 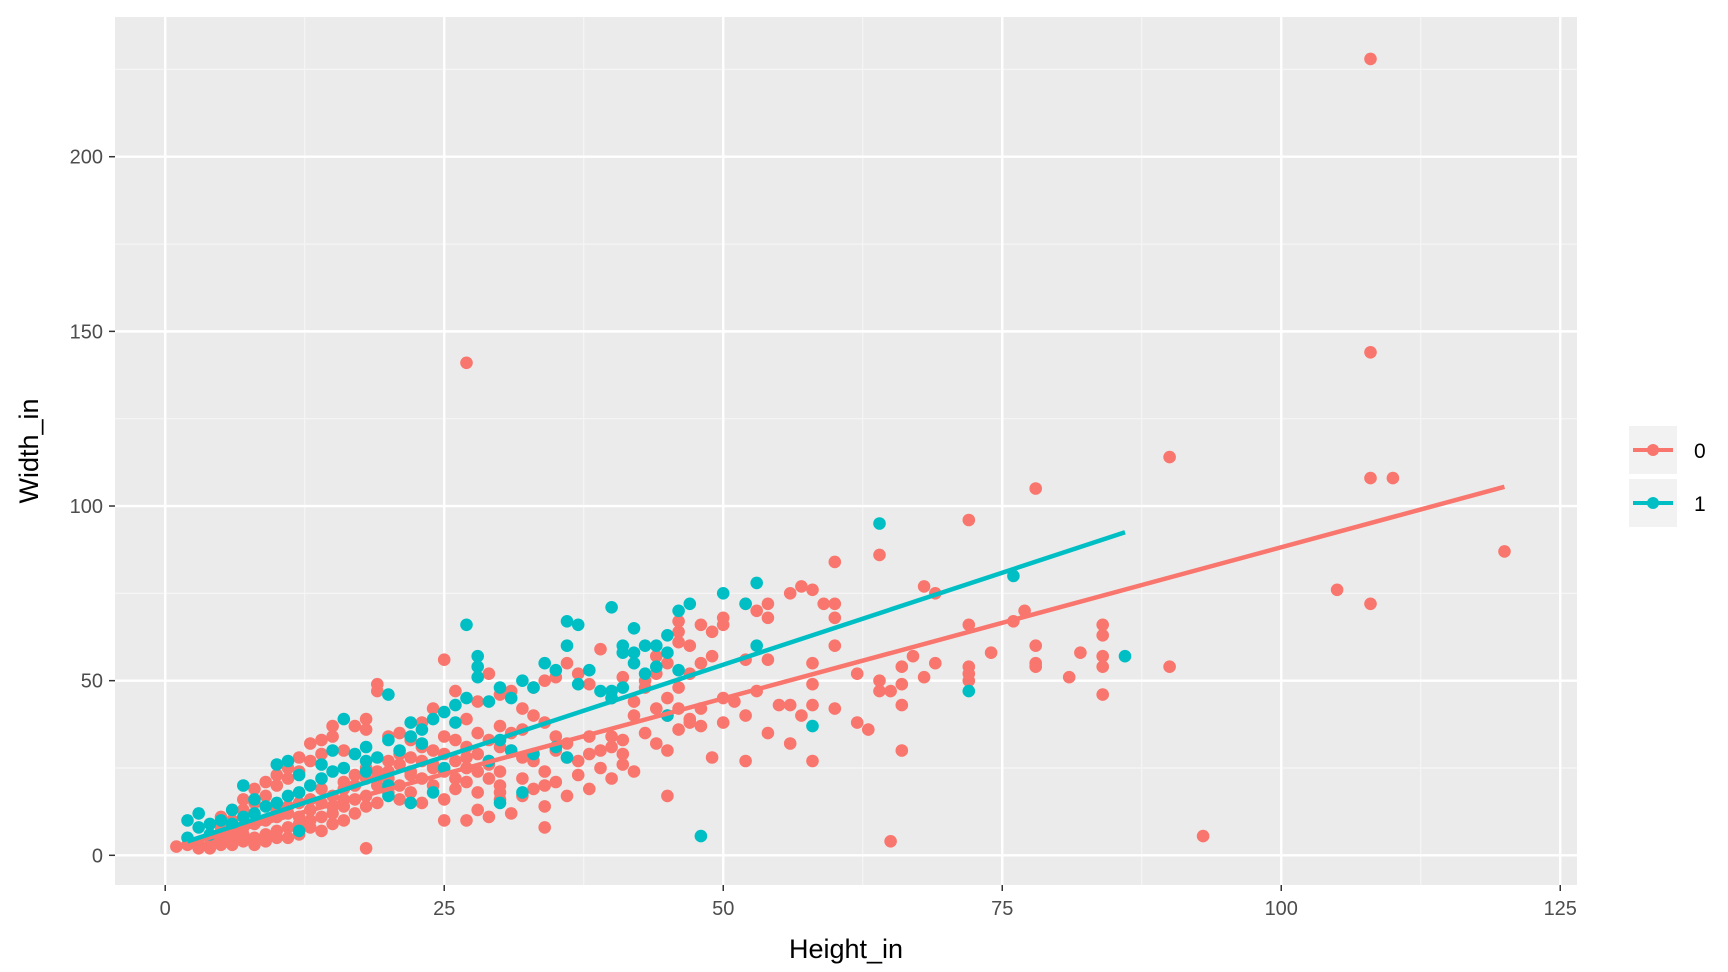 What do you see at coordinates (1667, 503) in the screenshot?
I see `legend-item-1: 1` at bounding box center [1667, 503].